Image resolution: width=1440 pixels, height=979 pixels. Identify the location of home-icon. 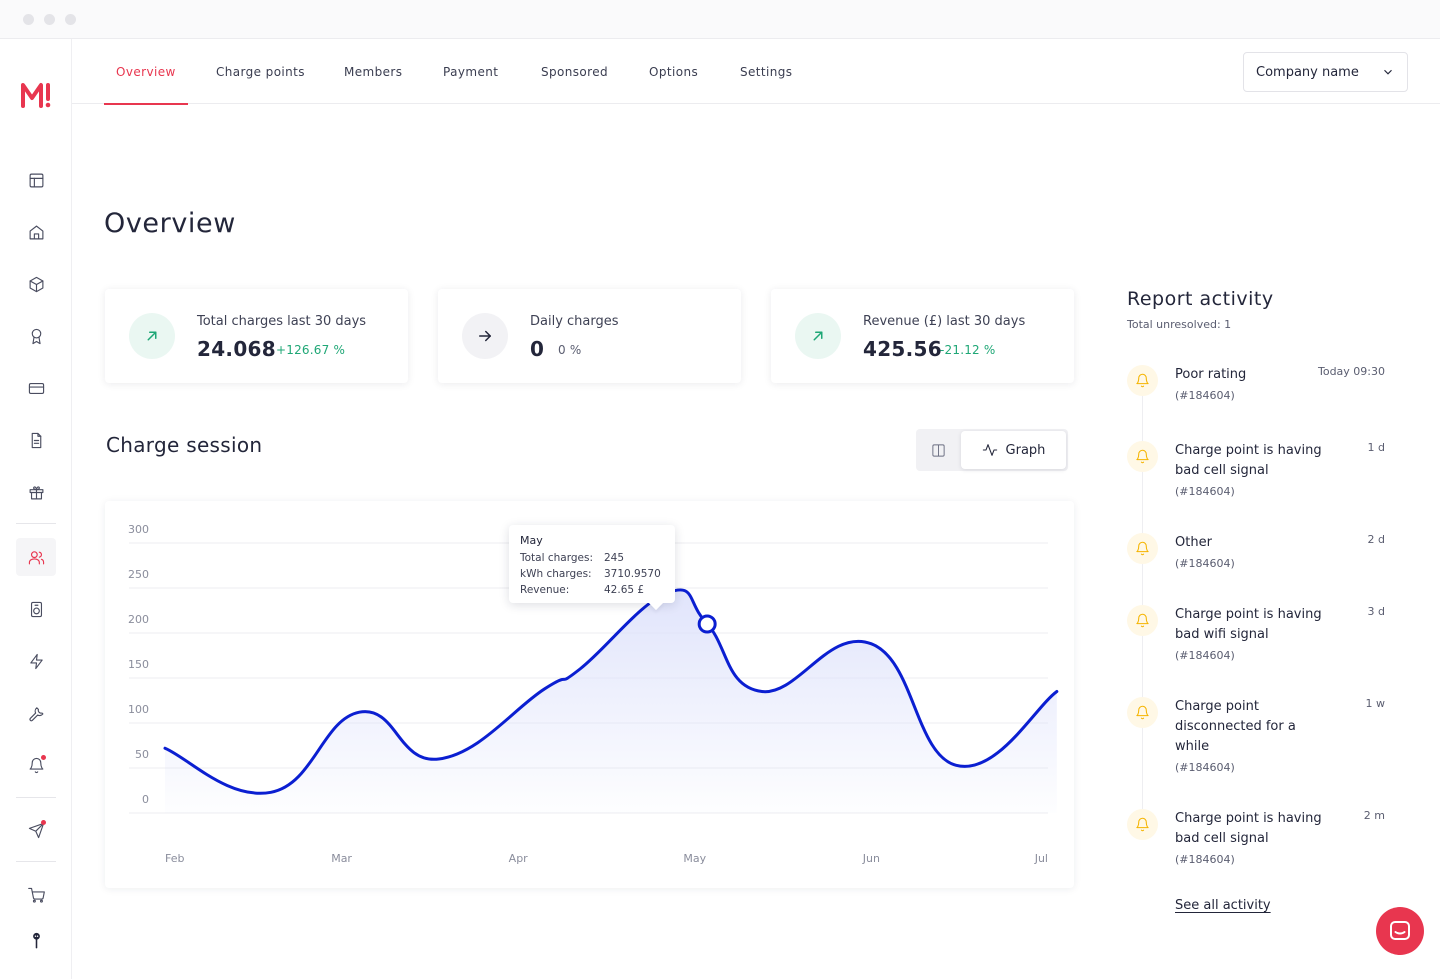
(36, 232).